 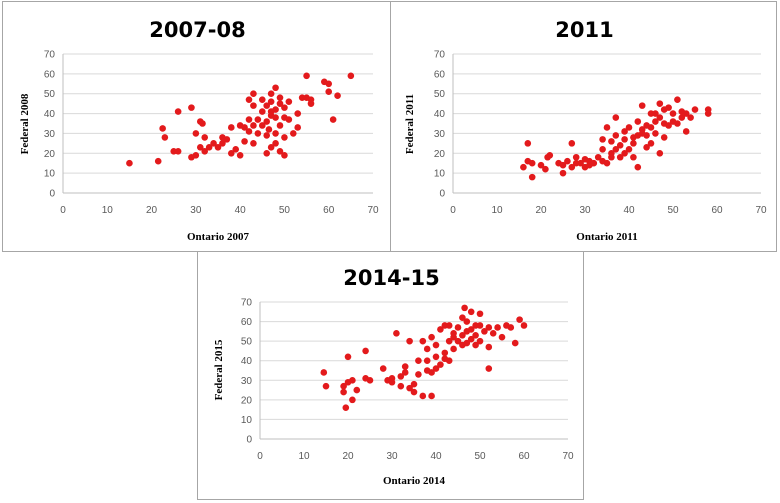 What do you see at coordinates (50, 154) in the screenshot?
I see `y-tick-label: 20` at bounding box center [50, 154].